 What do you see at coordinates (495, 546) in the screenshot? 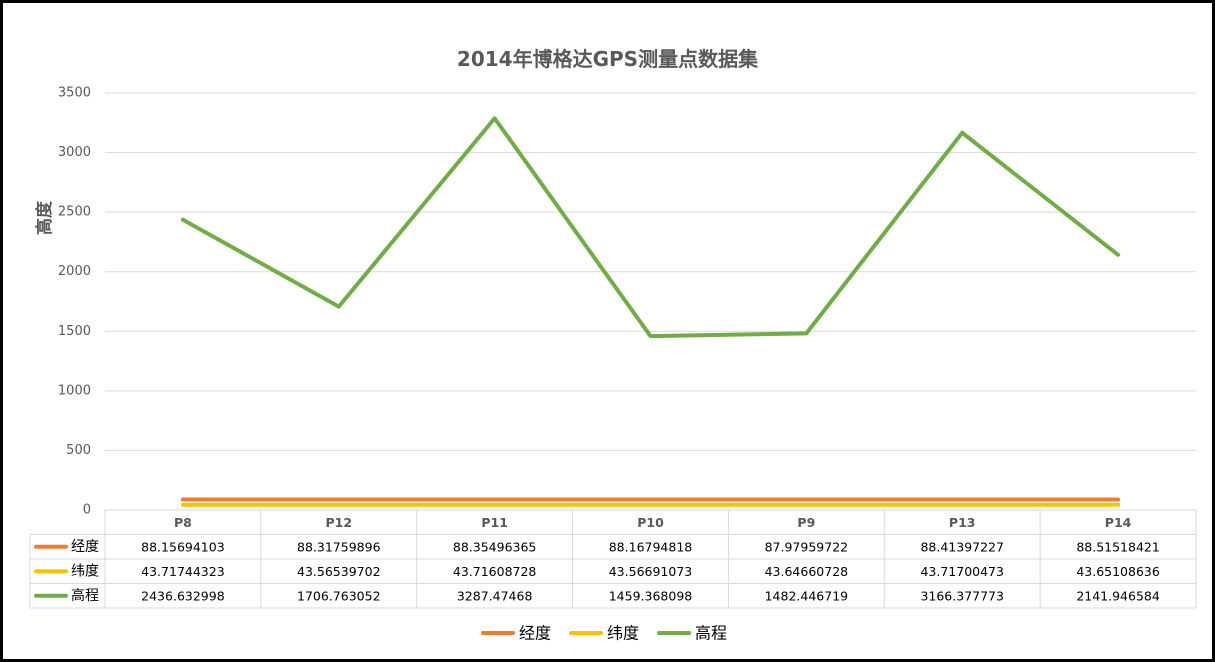
I see `table-value-cell: 88.35496365` at bounding box center [495, 546].